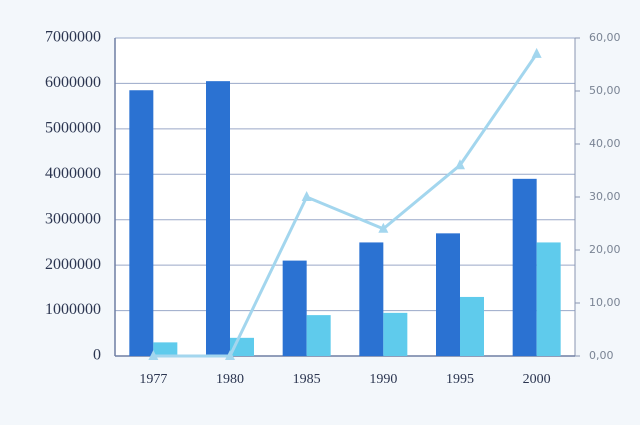  I want to click on x-tick-label: 1990, so click(383, 379).